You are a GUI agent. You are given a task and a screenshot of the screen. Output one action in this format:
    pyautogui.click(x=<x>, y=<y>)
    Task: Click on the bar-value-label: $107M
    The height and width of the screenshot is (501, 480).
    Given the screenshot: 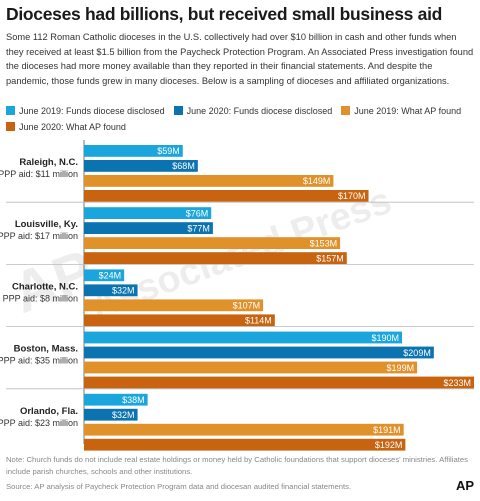 What is the action you would take?
    pyautogui.click(x=247, y=306)
    